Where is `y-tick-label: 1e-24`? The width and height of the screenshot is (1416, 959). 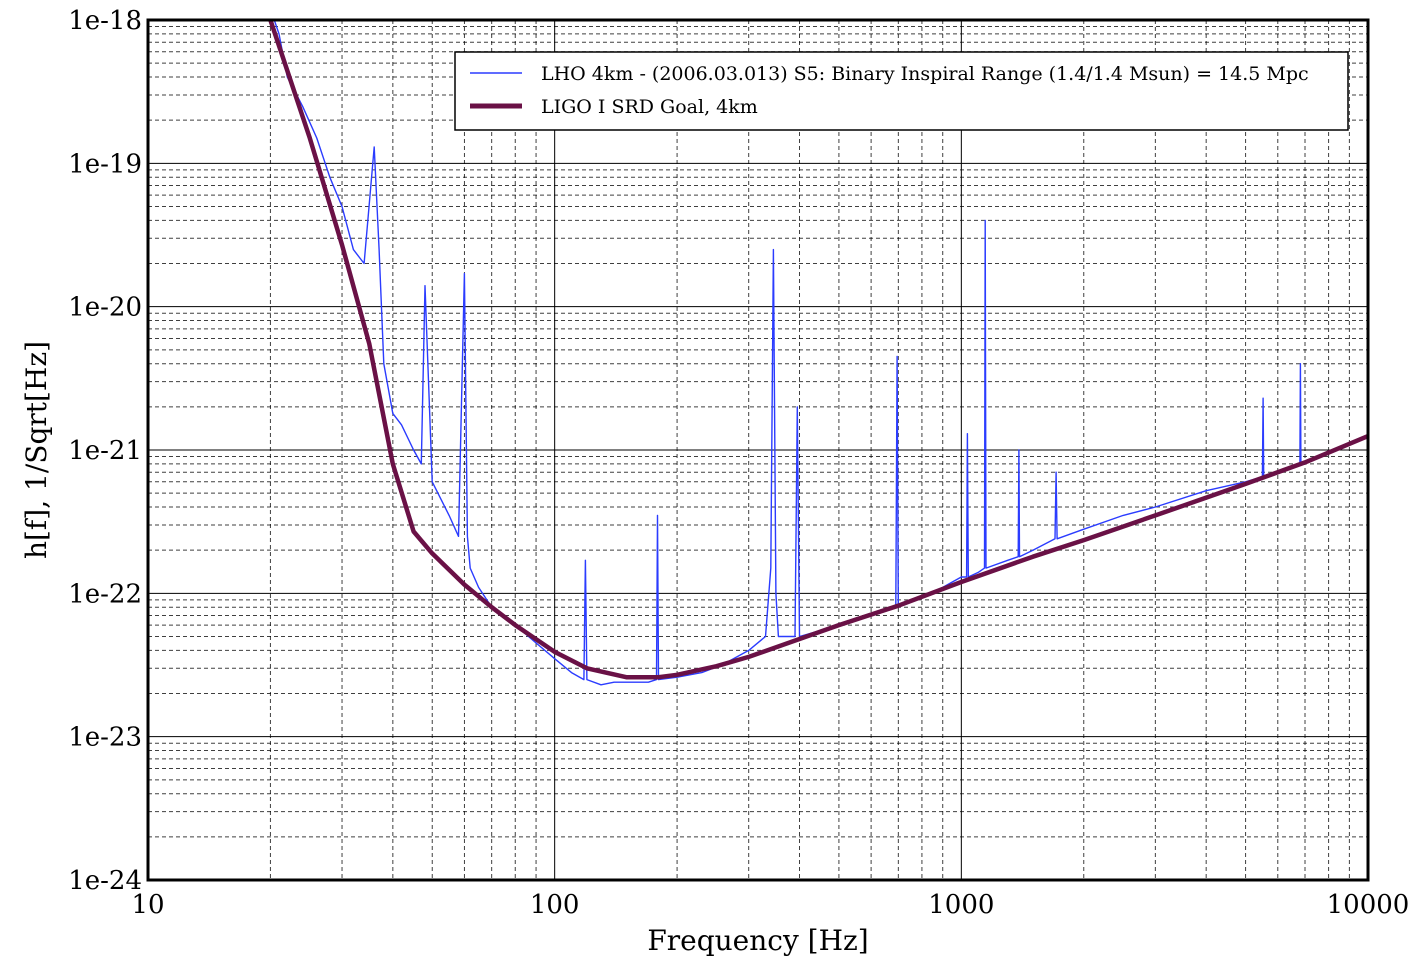
y-tick-label: 1e-24 is located at coordinates (105, 881).